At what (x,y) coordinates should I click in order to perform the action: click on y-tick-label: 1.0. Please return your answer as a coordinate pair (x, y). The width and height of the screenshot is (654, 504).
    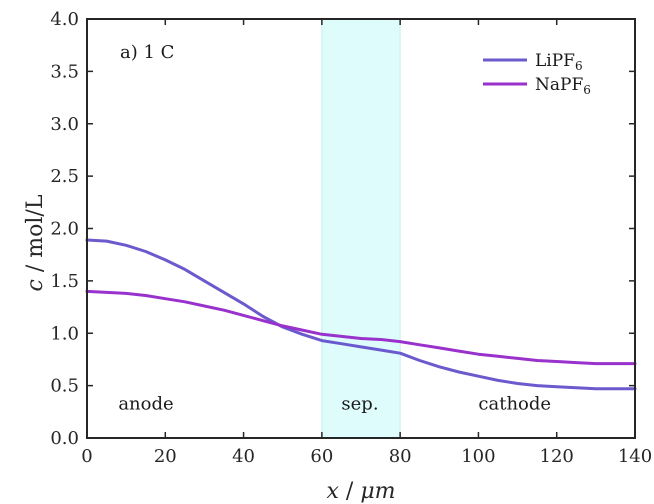
    Looking at the image, I should click on (64, 333).